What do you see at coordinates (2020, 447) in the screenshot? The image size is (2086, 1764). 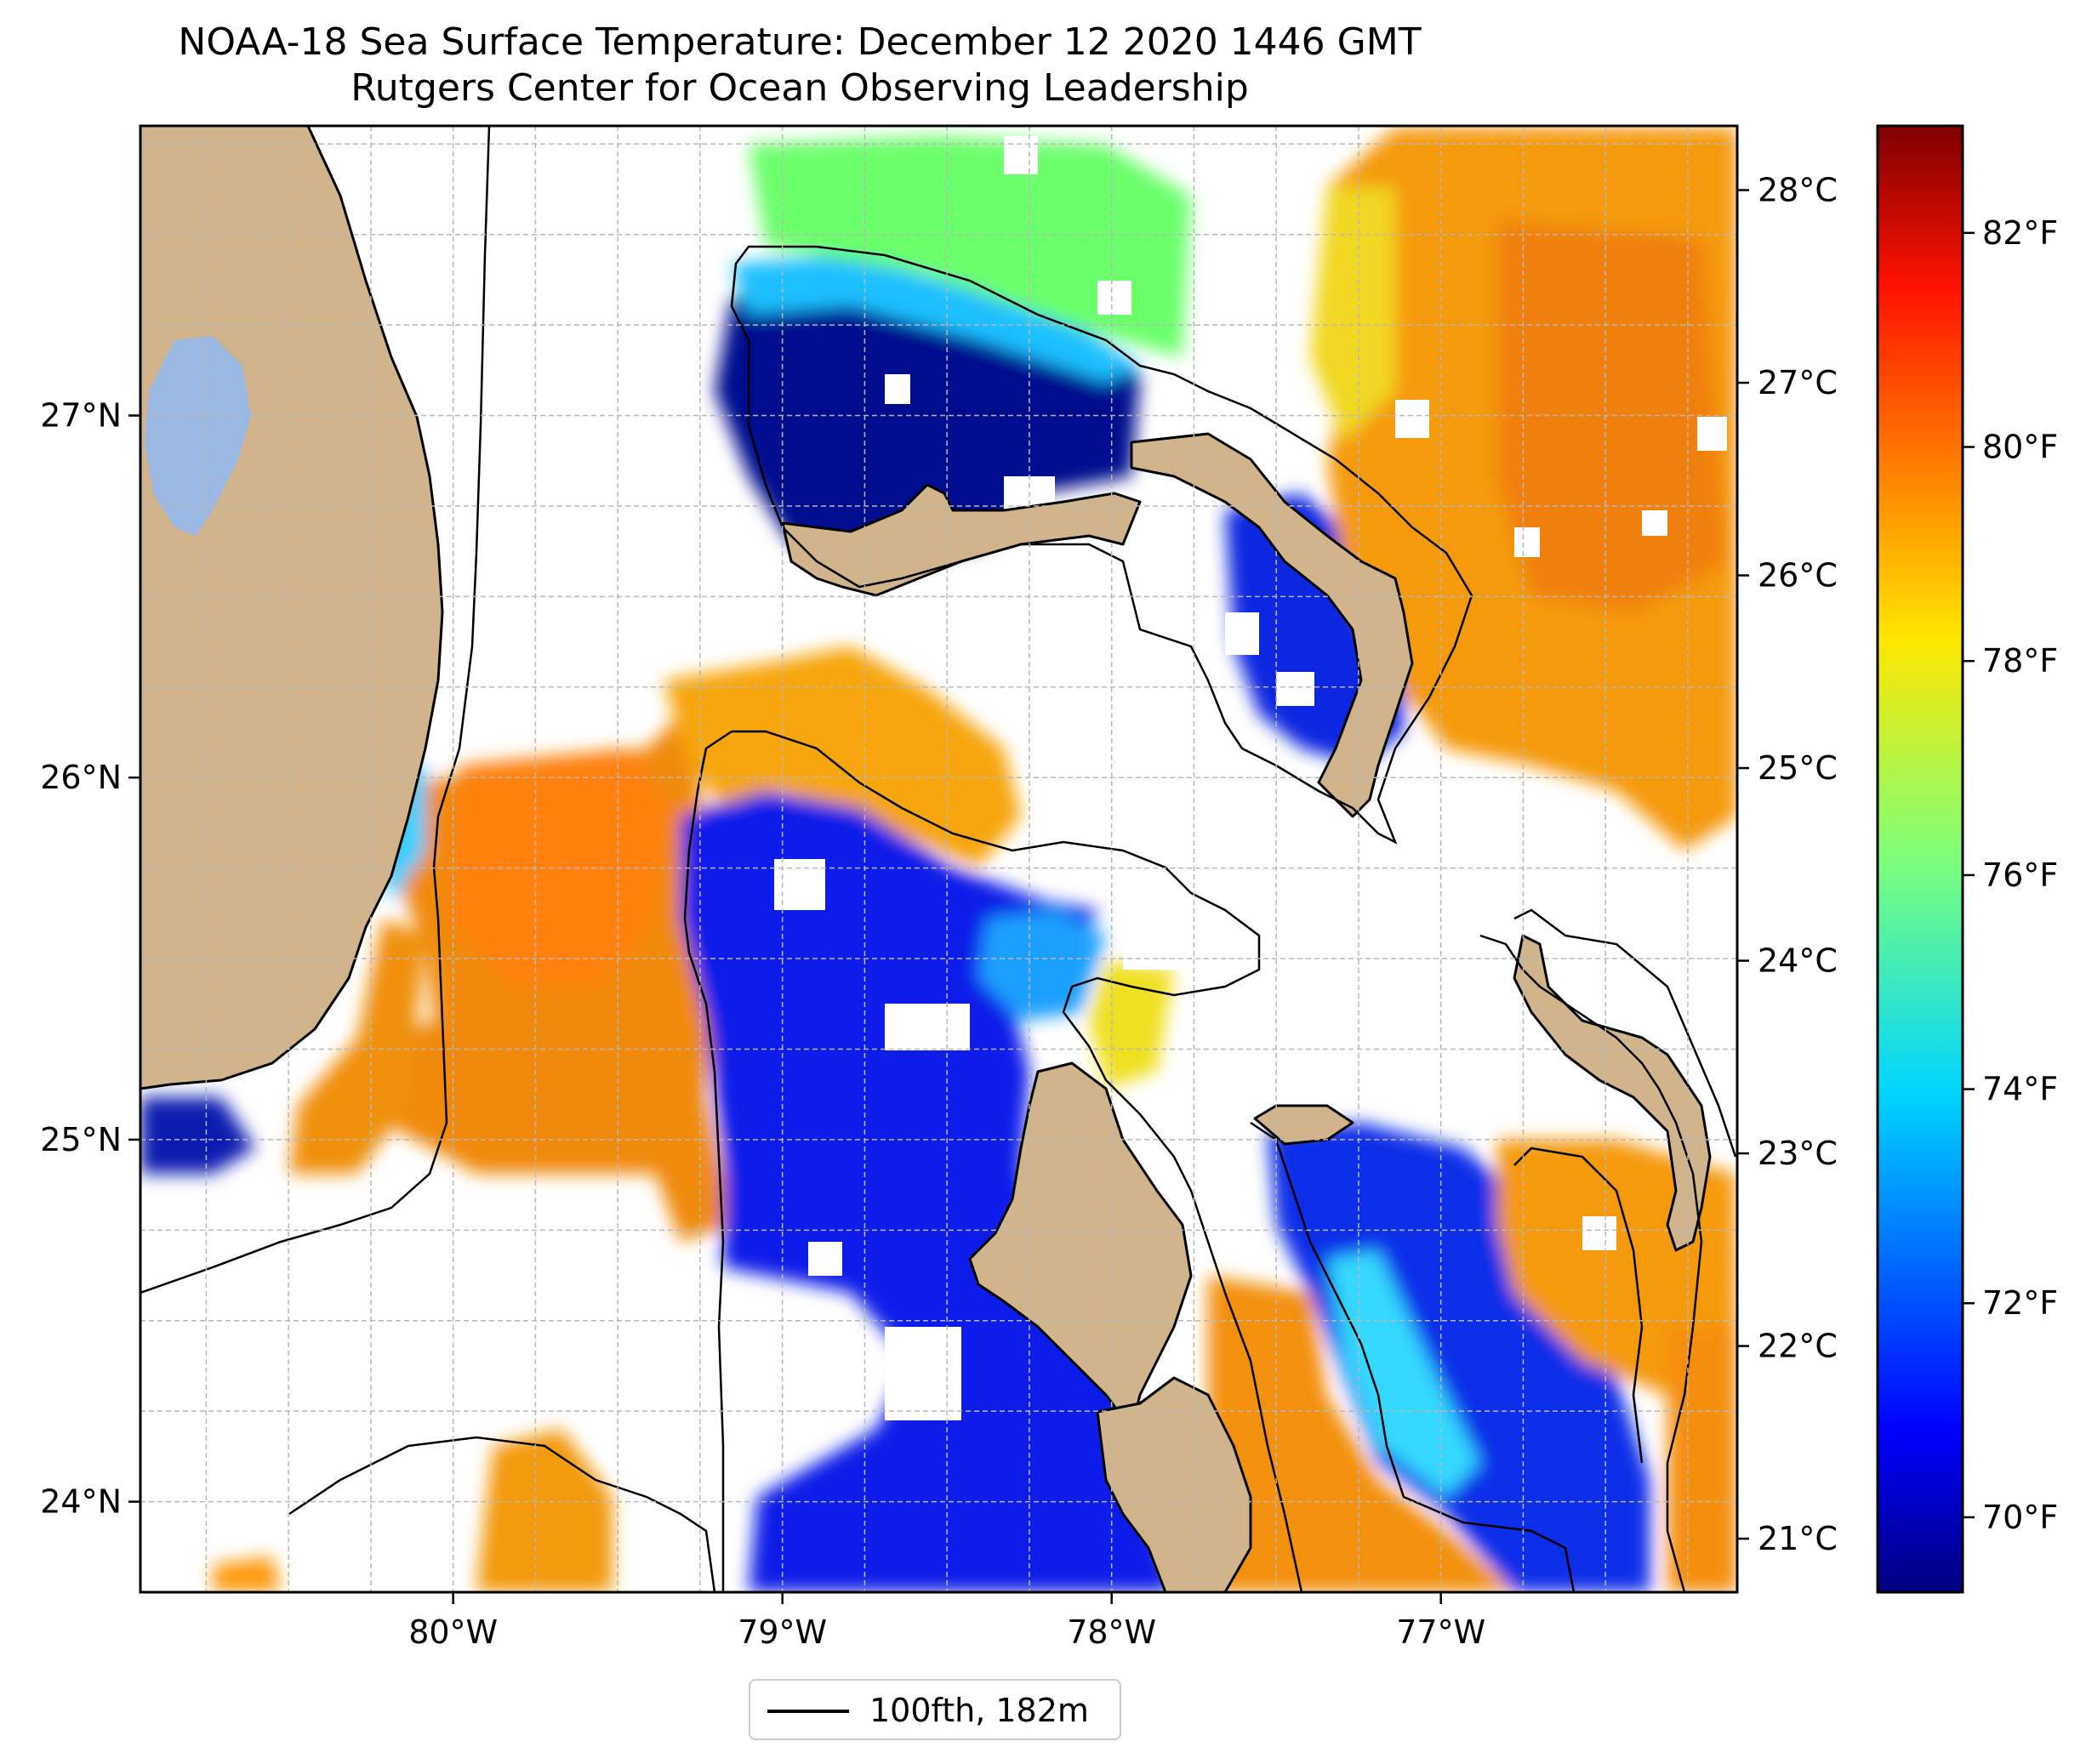 I see `f-tick-label: 80°F` at bounding box center [2020, 447].